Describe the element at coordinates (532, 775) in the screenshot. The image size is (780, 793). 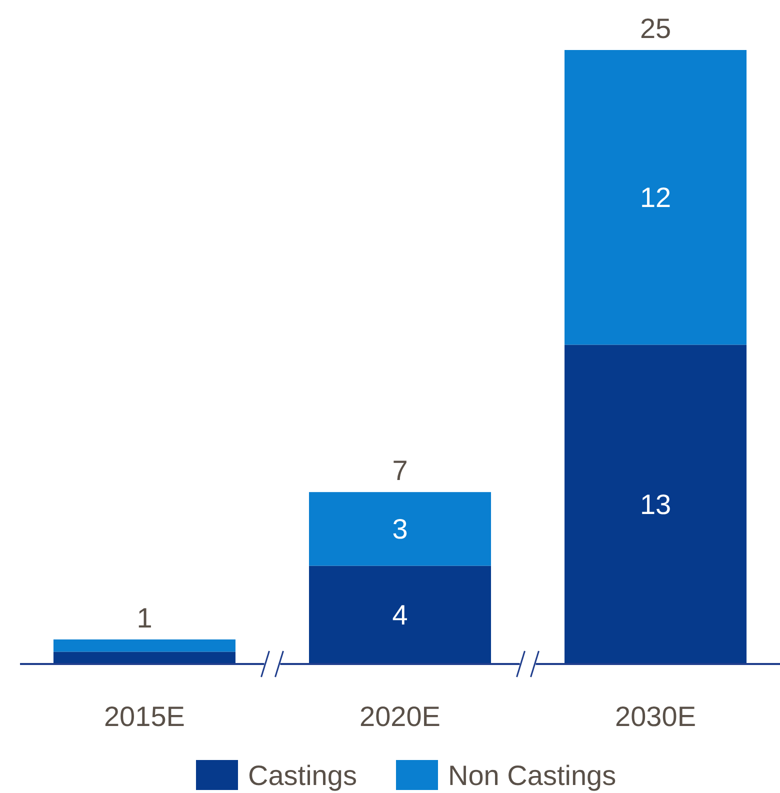
I see `legend-label: Non Castings` at that location.